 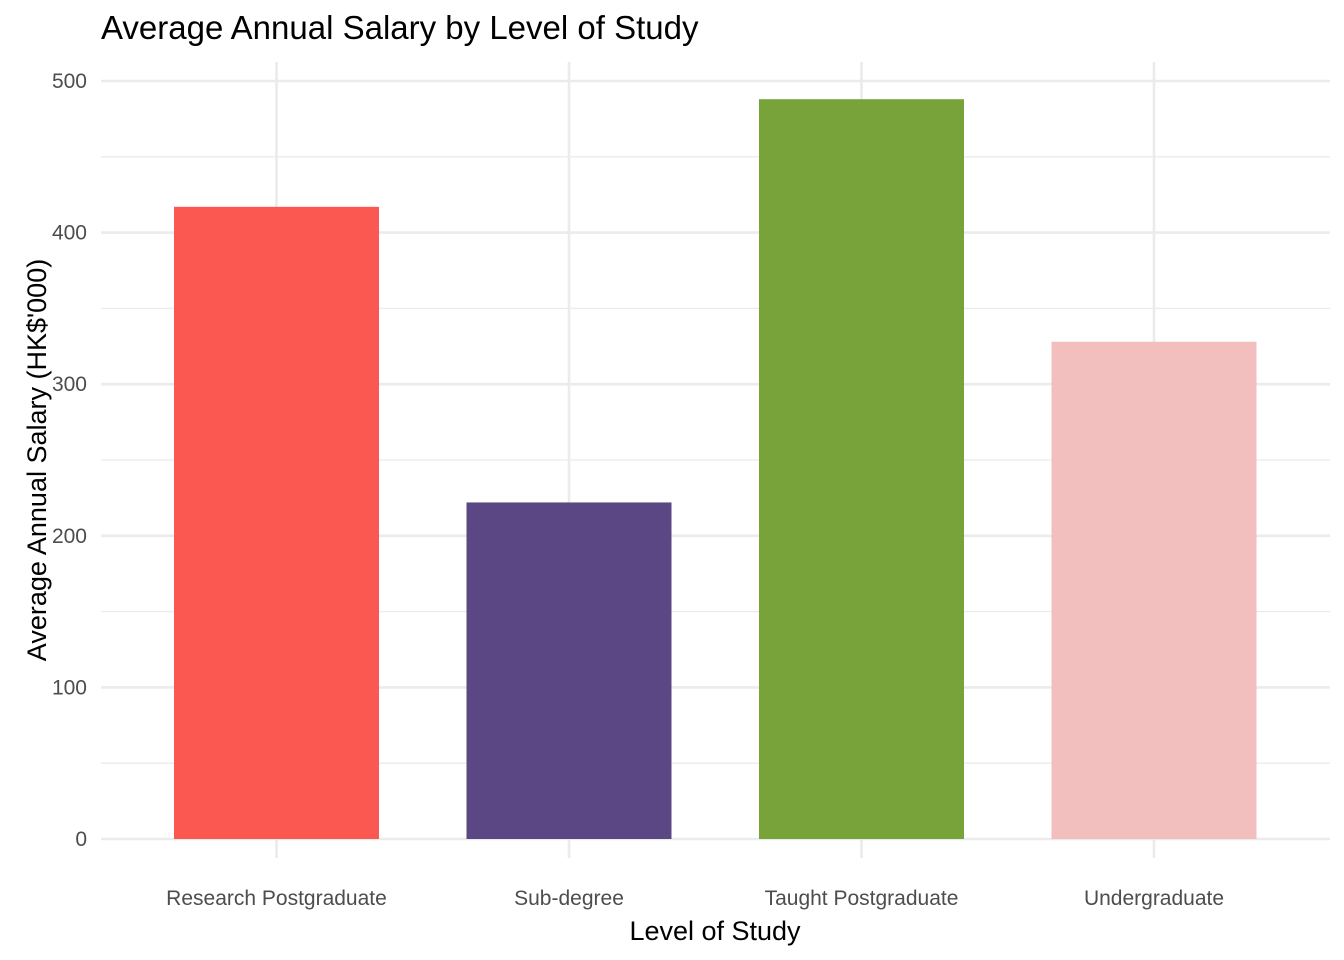 What do you see at coordinates (37, 460) in the screenshot?
I see `y-axis-title: Average Annual Salary (HK$'000)` at bounding box center [37, 460].